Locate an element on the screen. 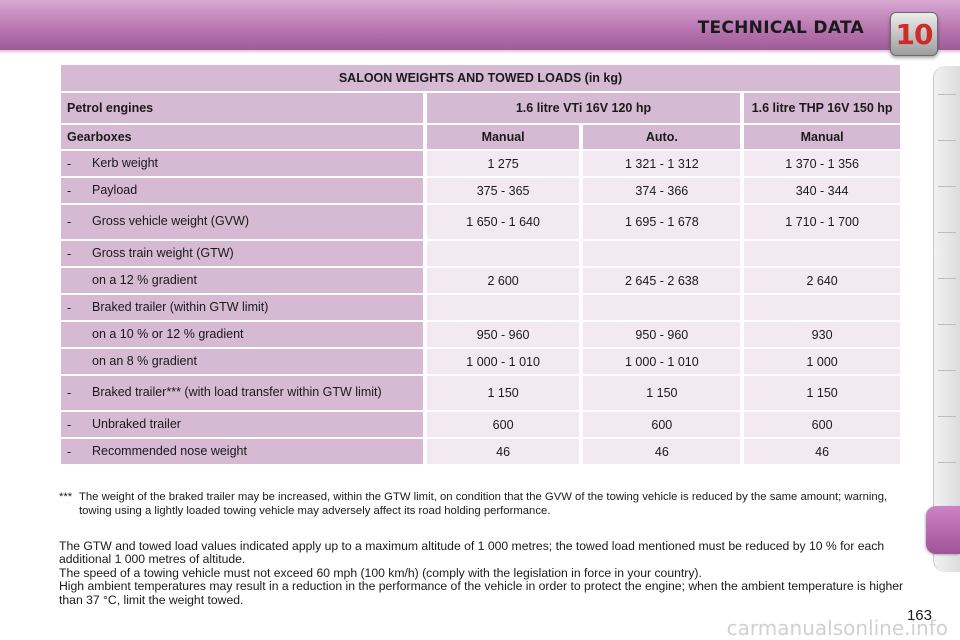  table-row: - Payload 375 - 365 374 - 366 340 - 344 is located at coordinates (480, 190).